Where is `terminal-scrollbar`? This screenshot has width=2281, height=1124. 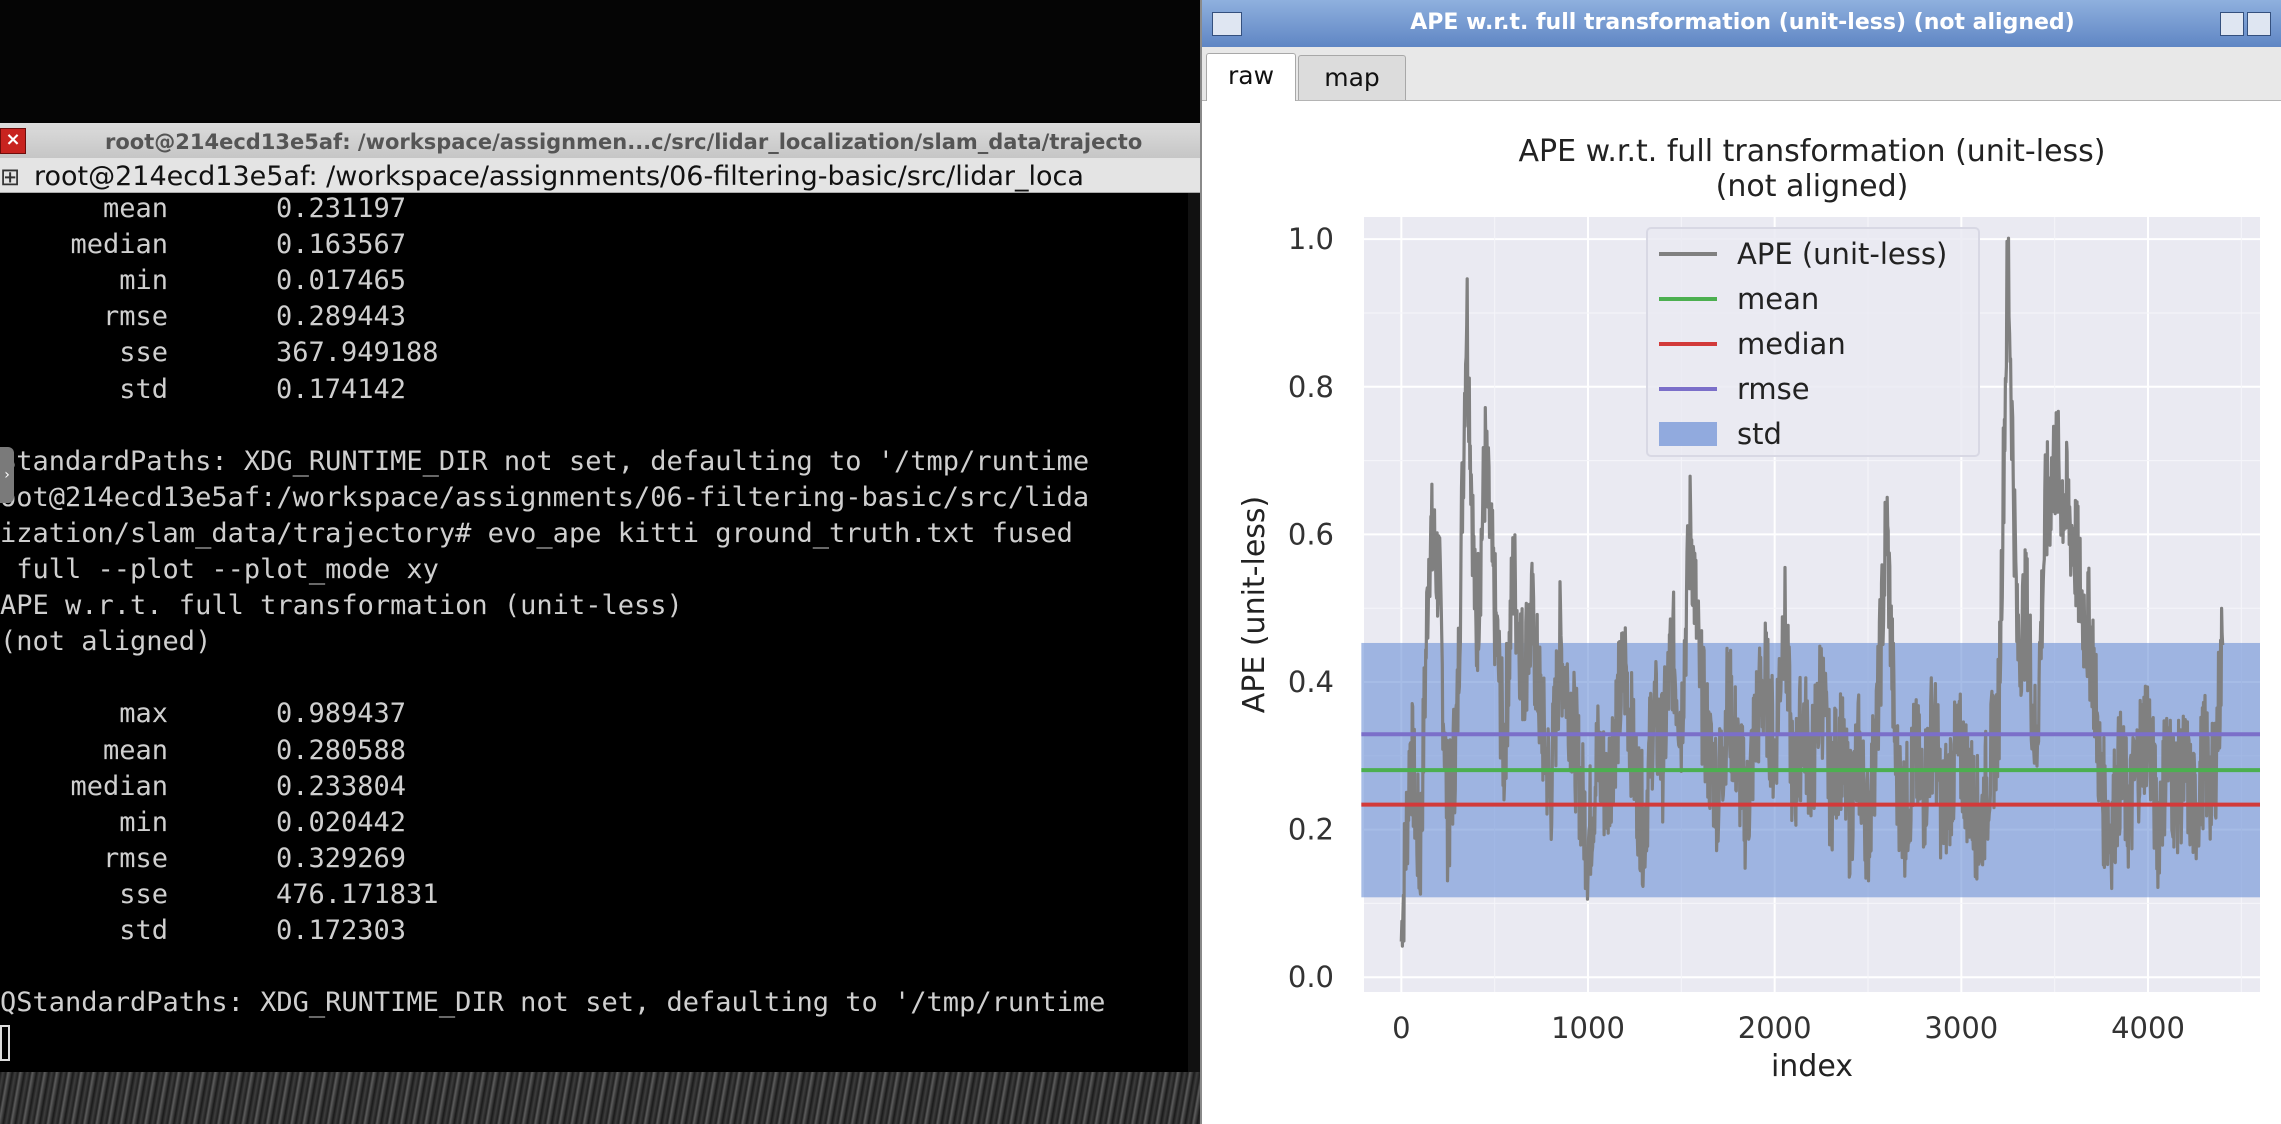 terminal-scrollbar is located at coordinates (1194, 632).